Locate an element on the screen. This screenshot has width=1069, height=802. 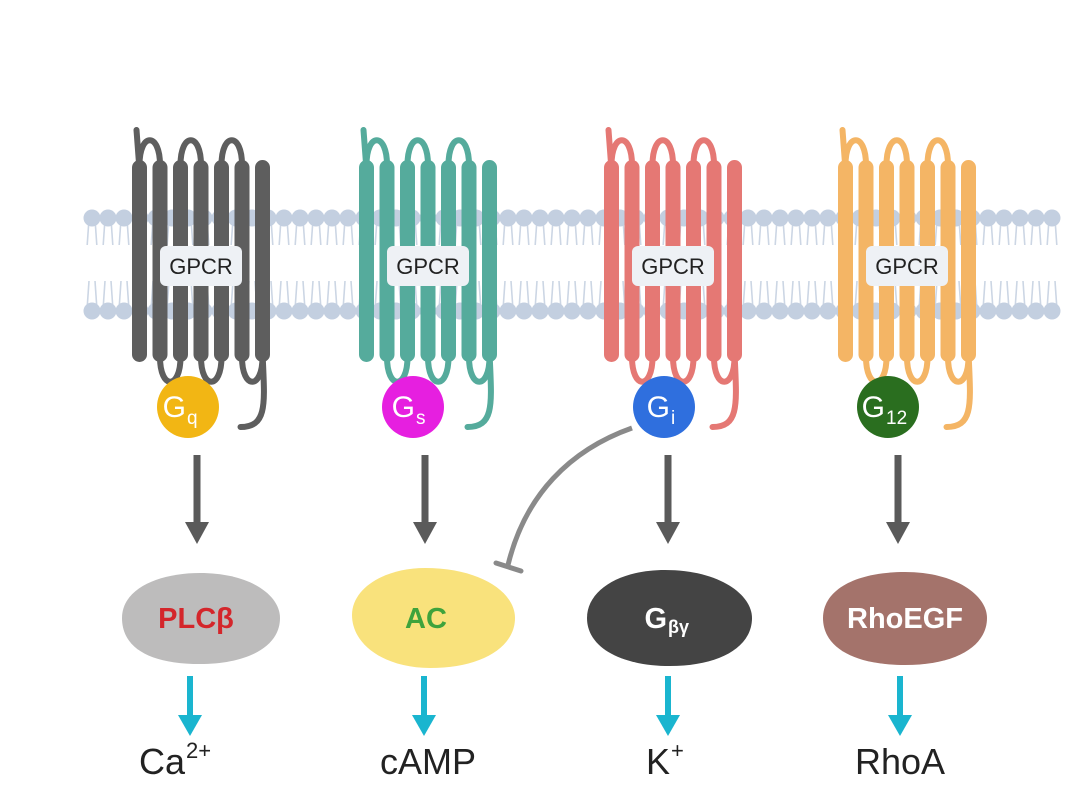
g-protein-gi: G i is located at coordinates (664, 407).